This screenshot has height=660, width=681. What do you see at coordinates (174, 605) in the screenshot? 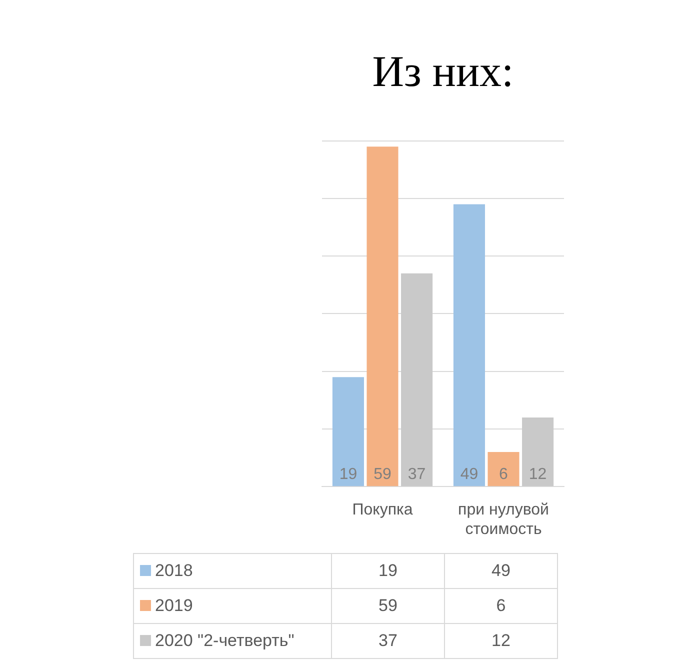
I see `legend-label: 2019` at bounding box center [174, 605].